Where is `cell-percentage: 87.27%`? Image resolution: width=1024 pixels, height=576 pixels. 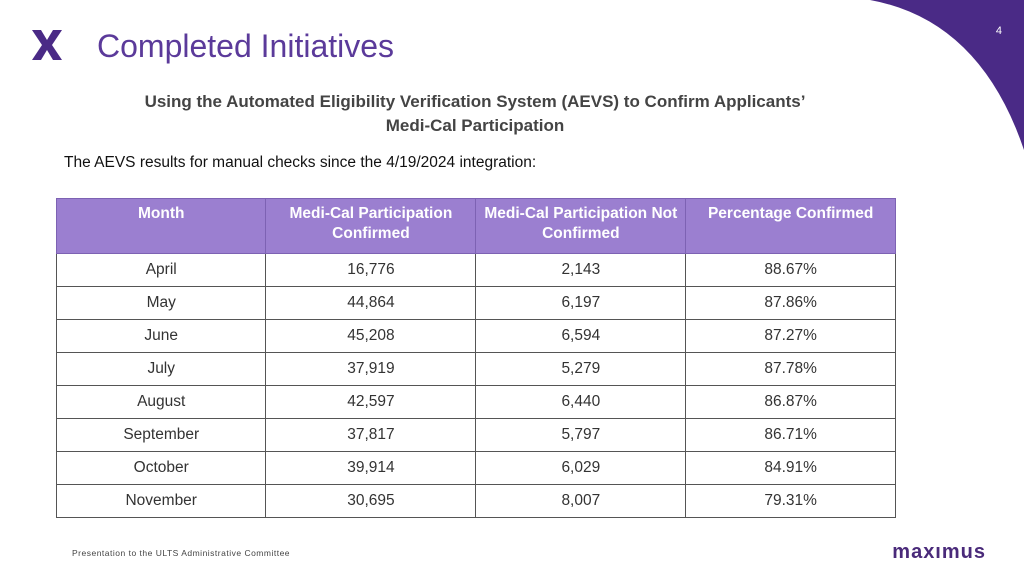
cell-percentage: 87.27% is located at coordinates (790, 336).